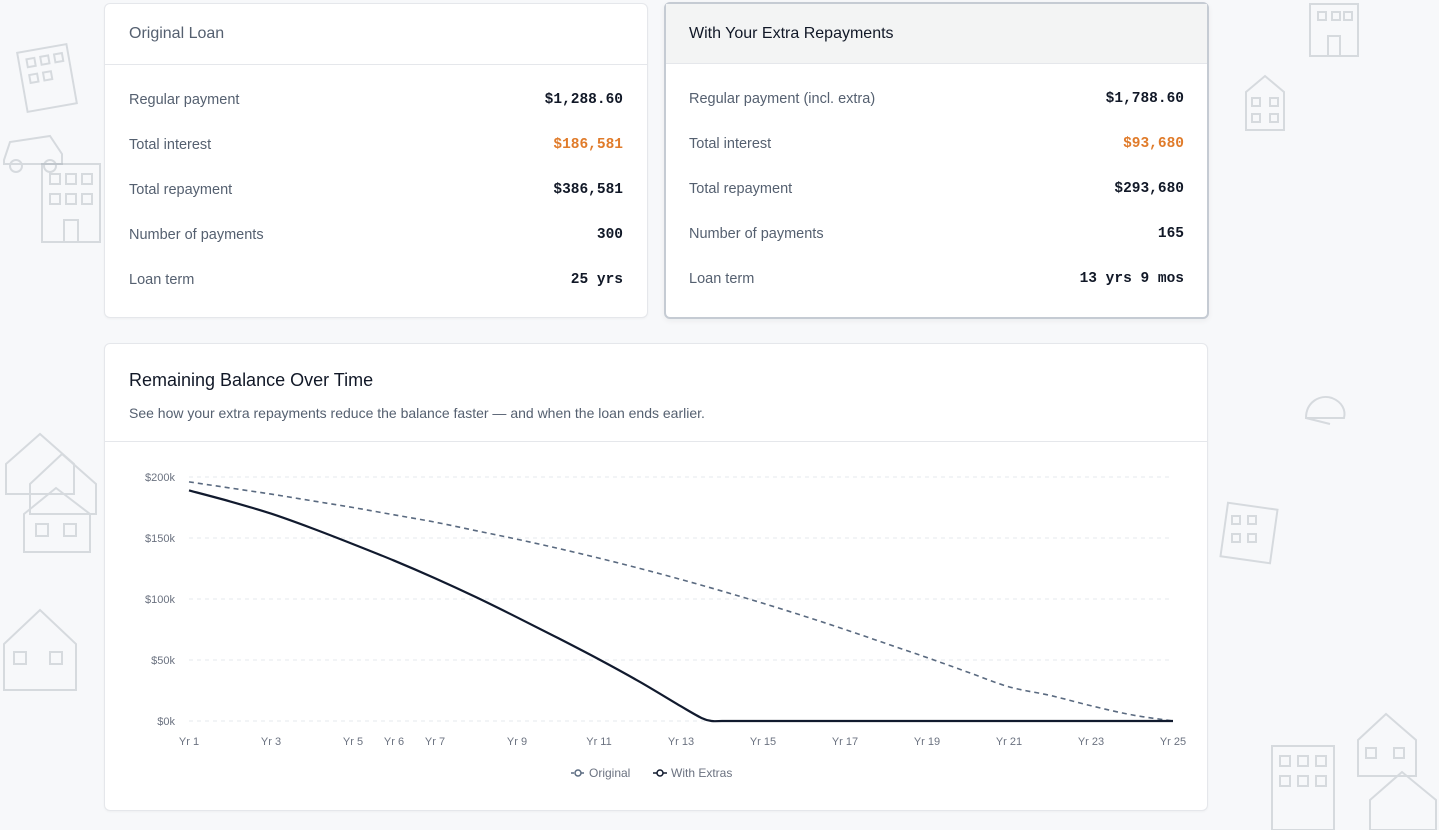  What do you see at coordinates (936, 143) in the screenshot?
I see `total-interest-row: Total interest $93,680` at bounding box center [936, 143].